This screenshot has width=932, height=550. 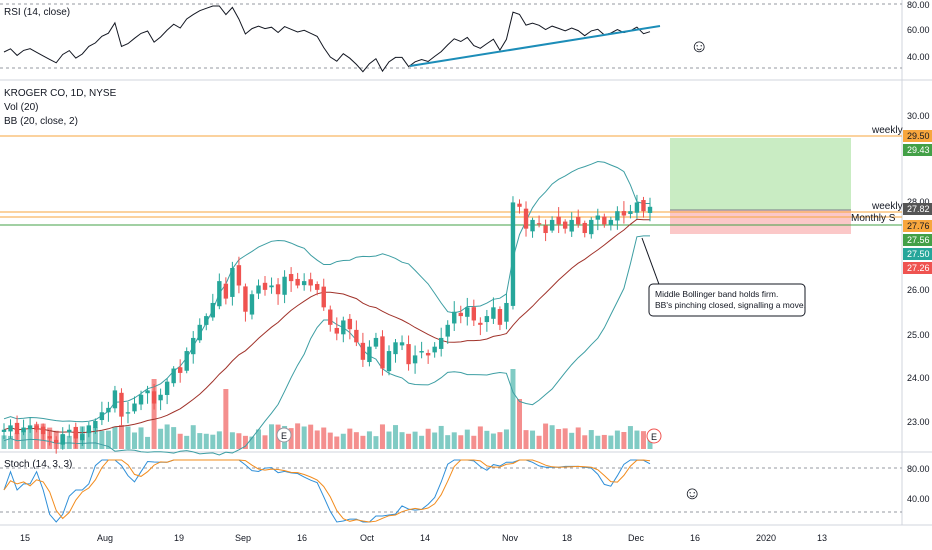 I want to click on volume-bars, so click(x=327, y=409).